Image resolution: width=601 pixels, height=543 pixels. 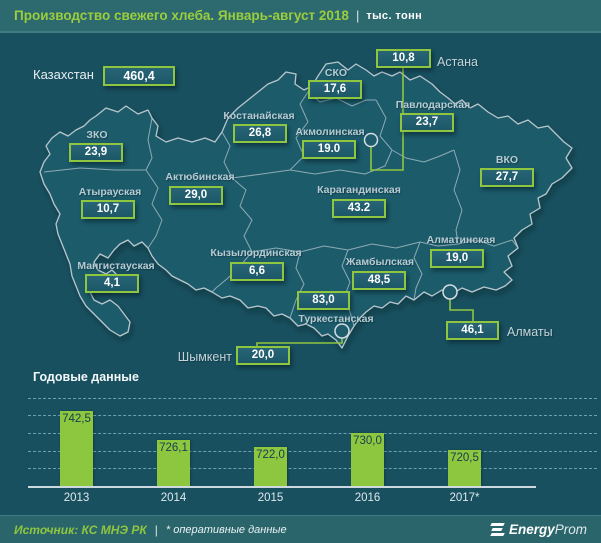 What do you see at coordinates (173, 448) in the screenshot?
I see `bar-value-label: 726,1` at bounding box center [173, 448].